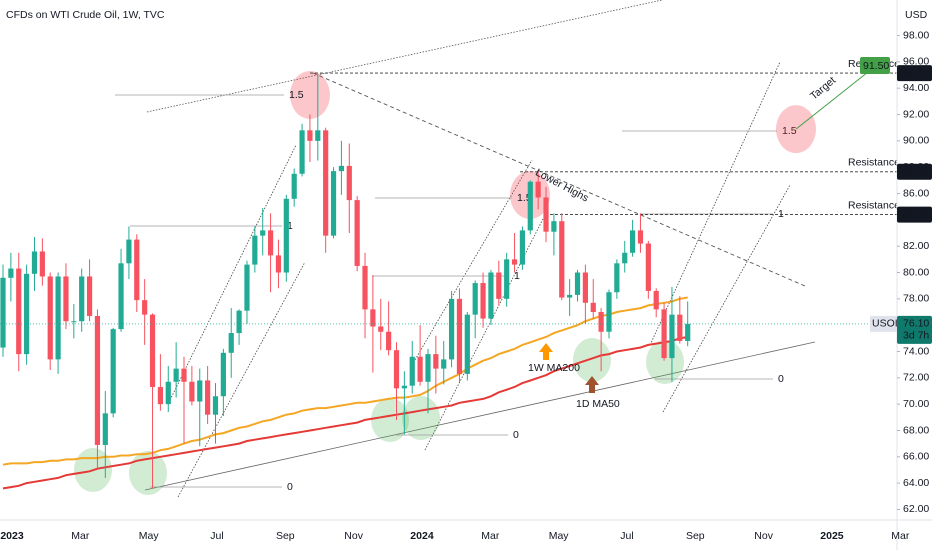  I want to click on y-tick-label: 72.00, so click(916, 378).